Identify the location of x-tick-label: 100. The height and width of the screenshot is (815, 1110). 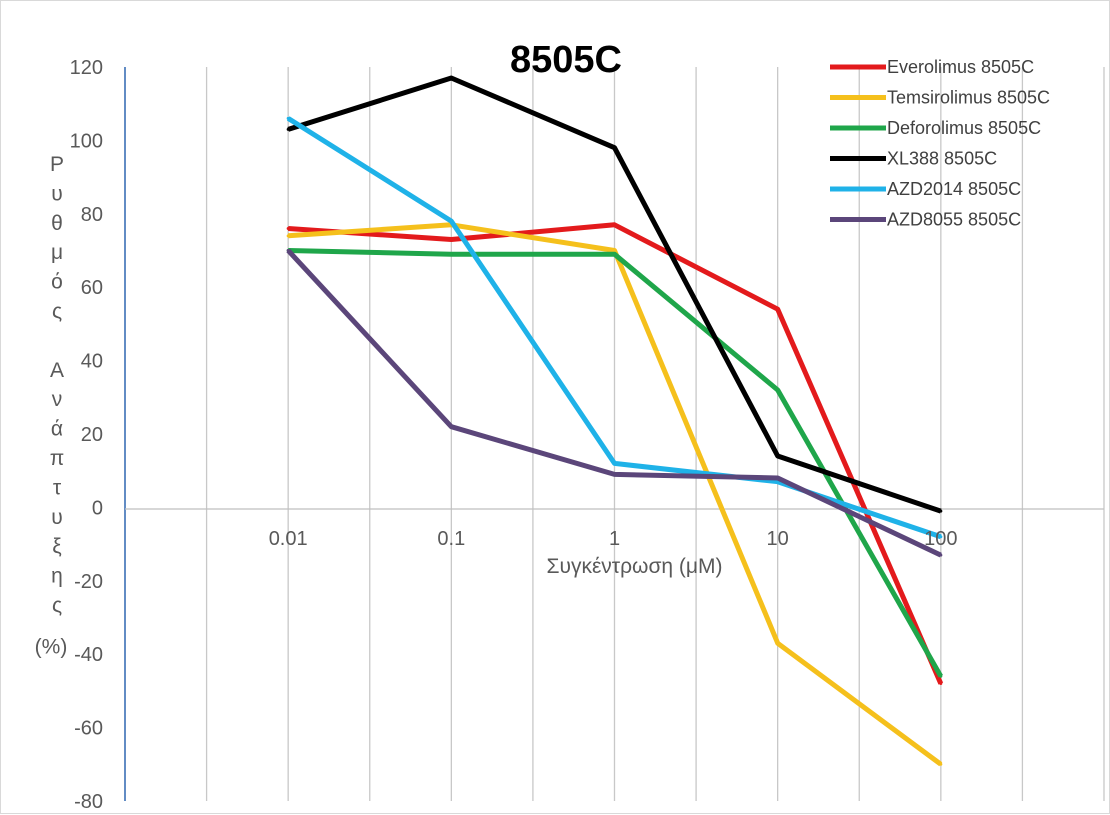
(940, 539).